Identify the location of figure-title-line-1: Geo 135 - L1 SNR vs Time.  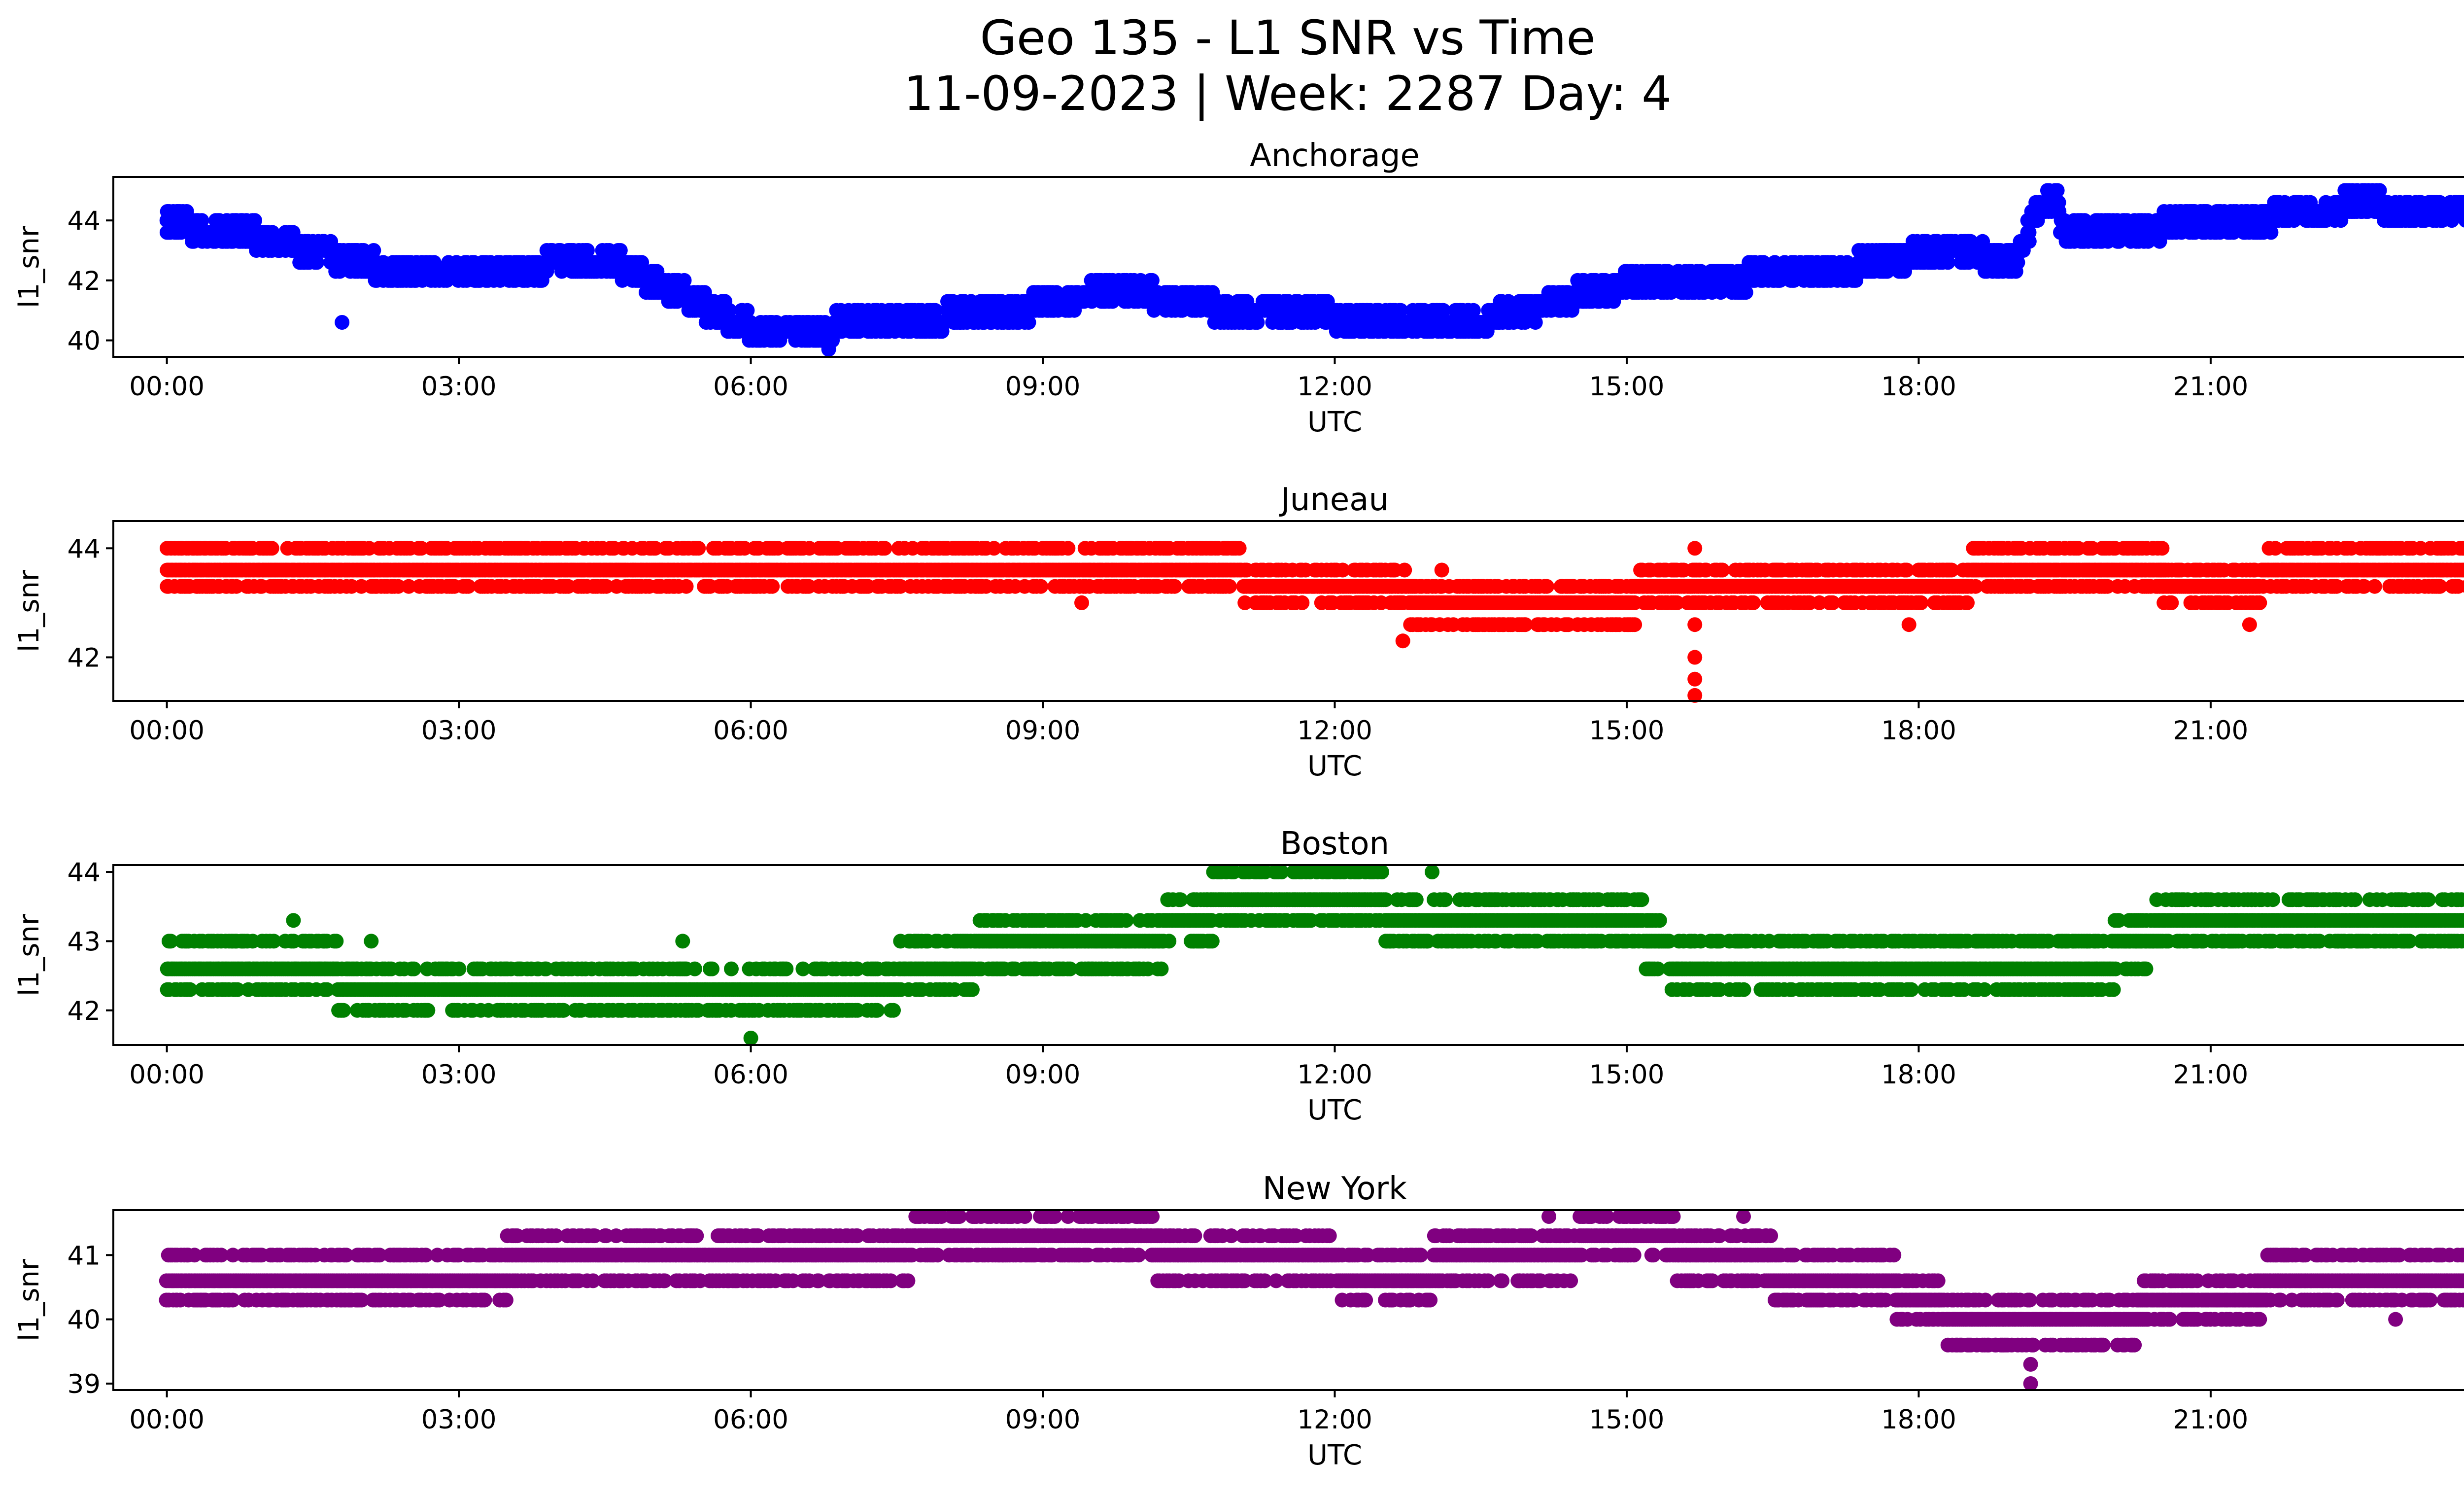
(1288, 38).